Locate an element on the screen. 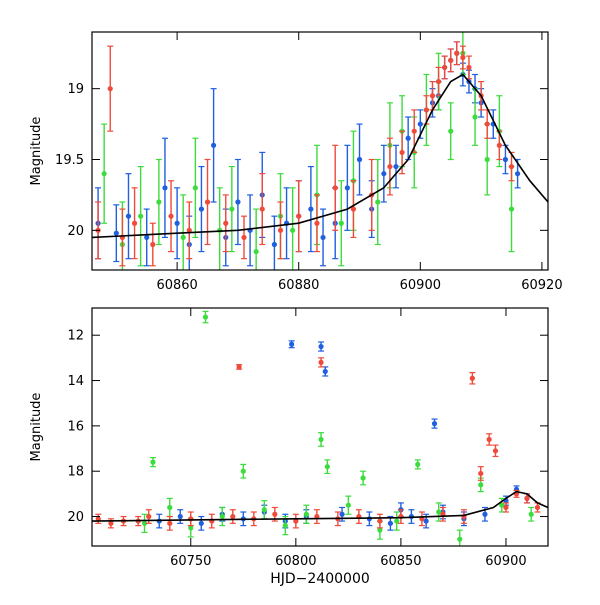 This screenshot has width=600, height=605. top-x-tick-label: 60860 is located at coordinates (176, 285).